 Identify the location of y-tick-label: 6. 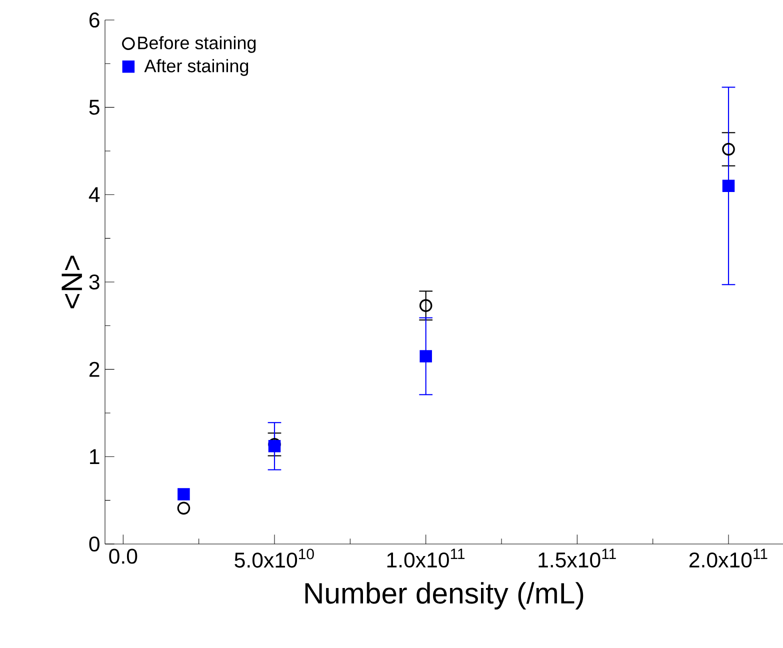
(95, 20).